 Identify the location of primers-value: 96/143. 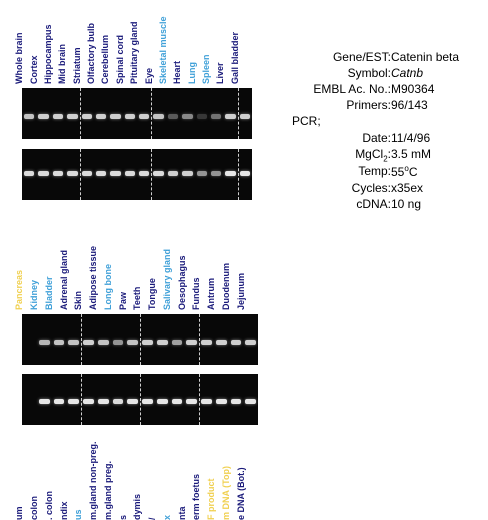
(409, 105).